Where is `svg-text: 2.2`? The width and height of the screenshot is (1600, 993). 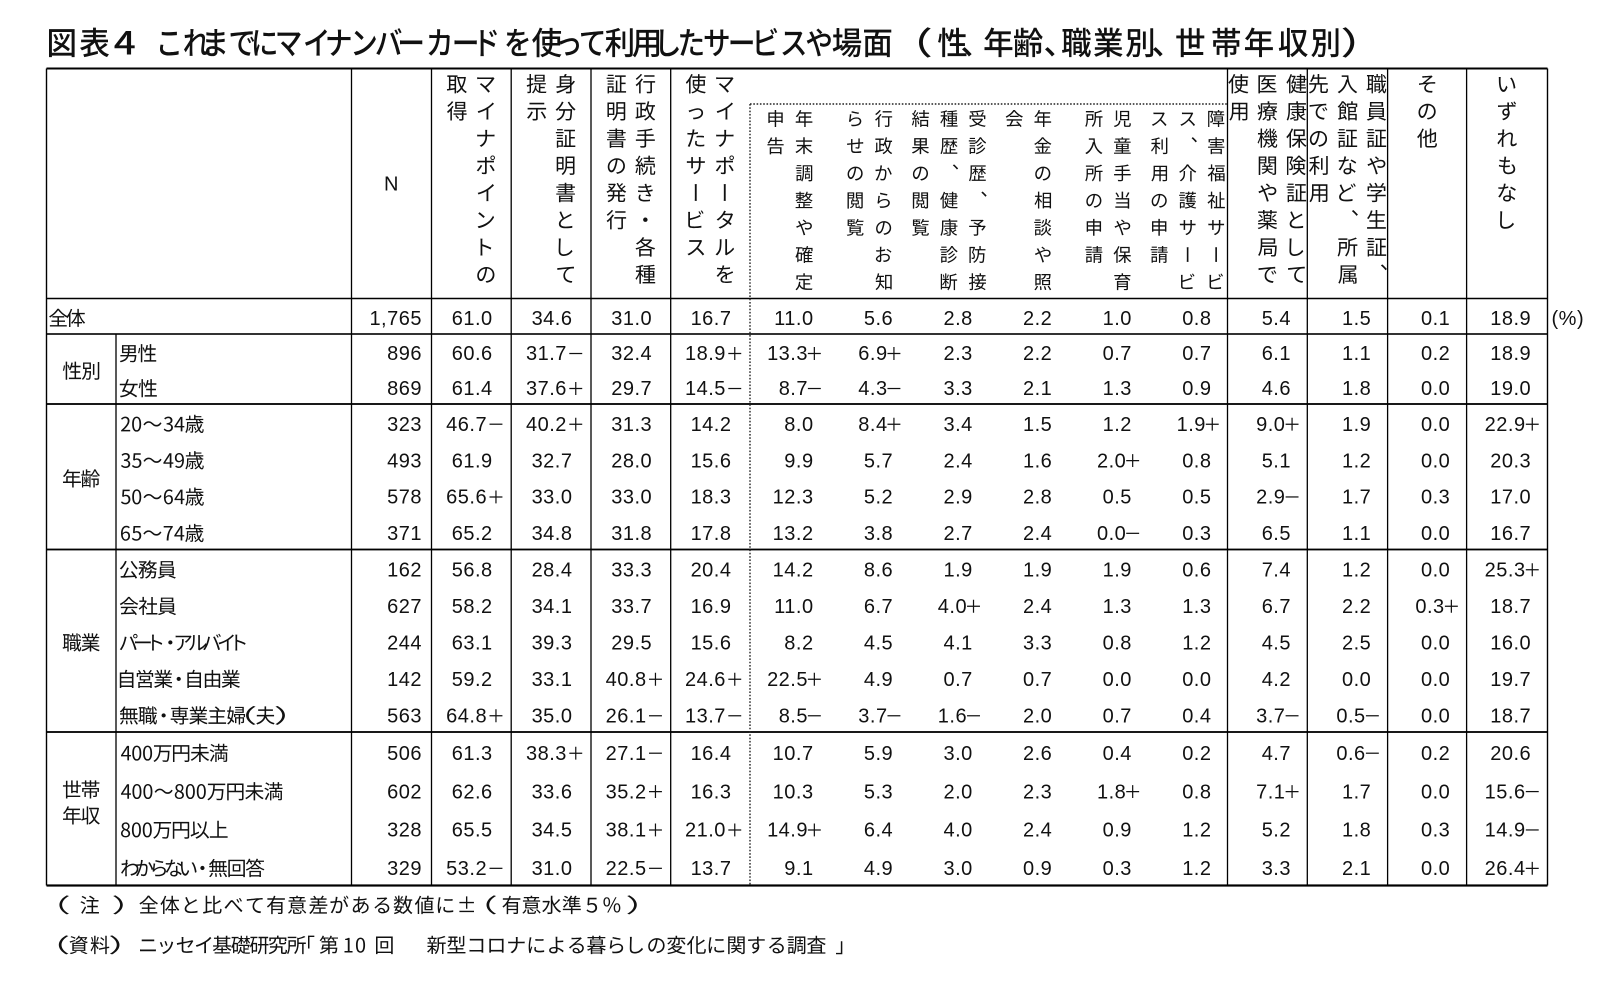 svg-text: 2.2 is located at coordinates (1356, 607).